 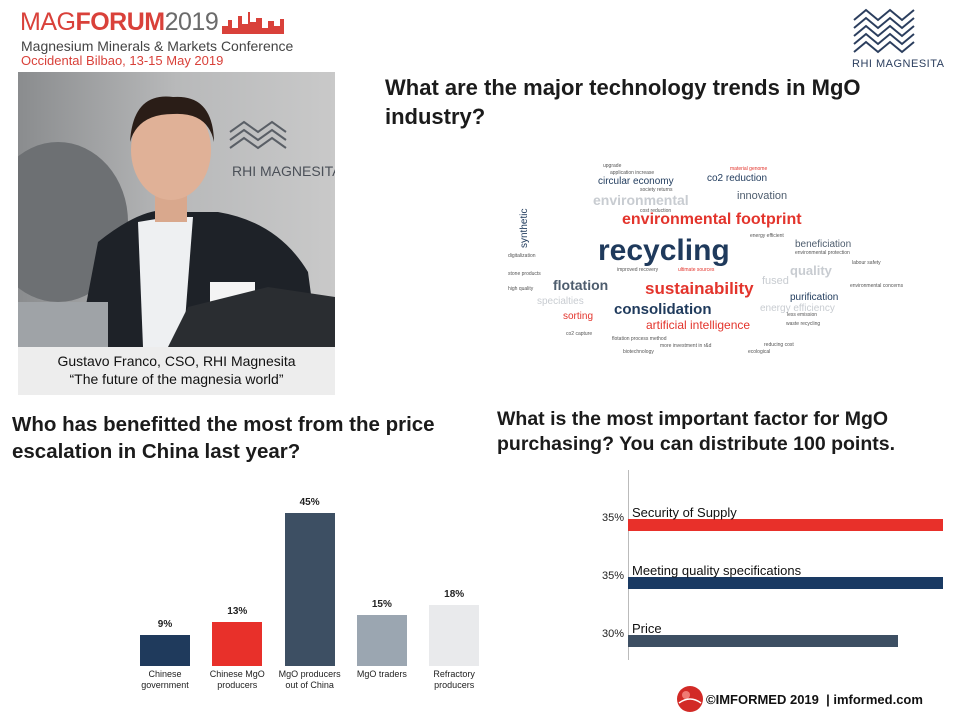 I want to click on cloud-word: more investment in r&d, so click(x=686, y=346).